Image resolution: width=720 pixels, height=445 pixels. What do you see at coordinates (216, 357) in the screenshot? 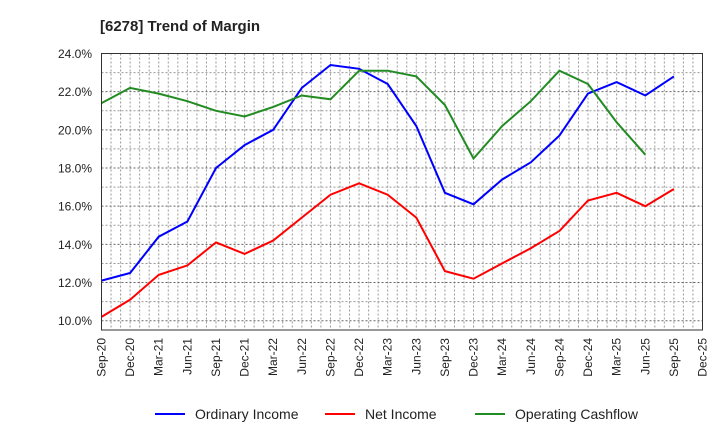
I see `x-tick-label: Sep-21` at bounding box center [216, 357].